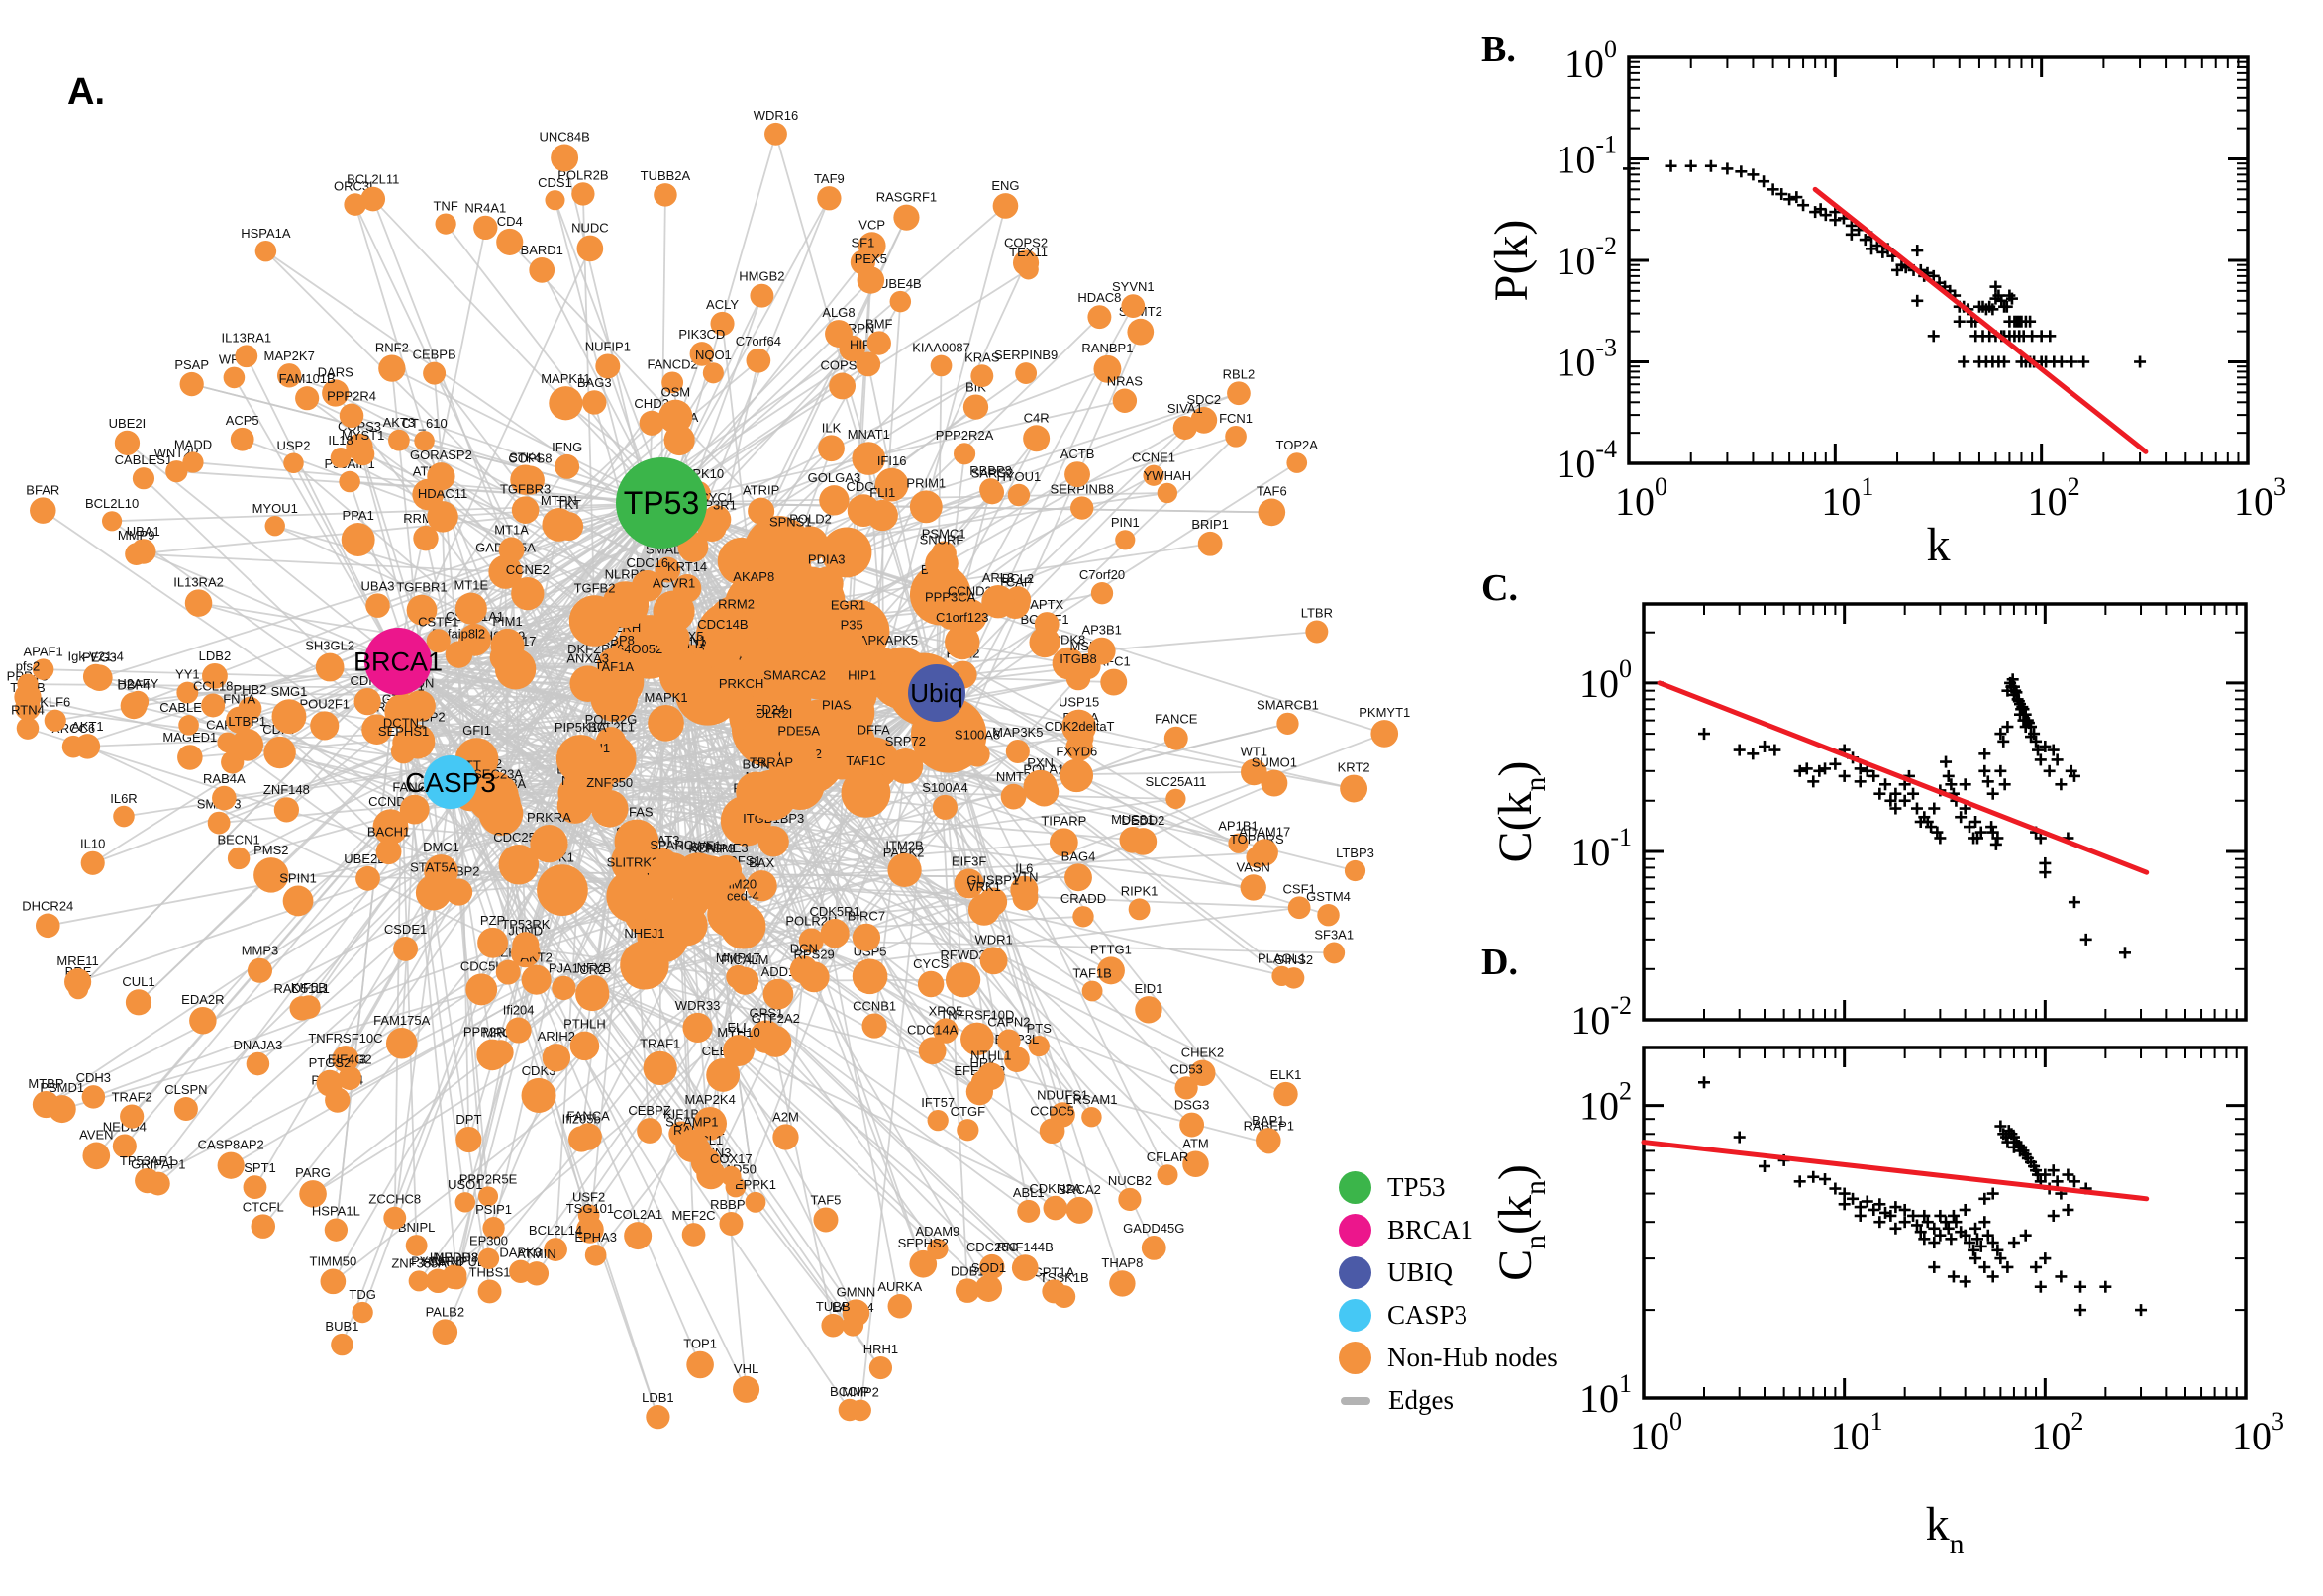 The width and height of the screenshot is (2323, 1596). Describe the element at coordinates (378, 585) in the screenshot. I see `gene-node-label: UBA3` at that location.